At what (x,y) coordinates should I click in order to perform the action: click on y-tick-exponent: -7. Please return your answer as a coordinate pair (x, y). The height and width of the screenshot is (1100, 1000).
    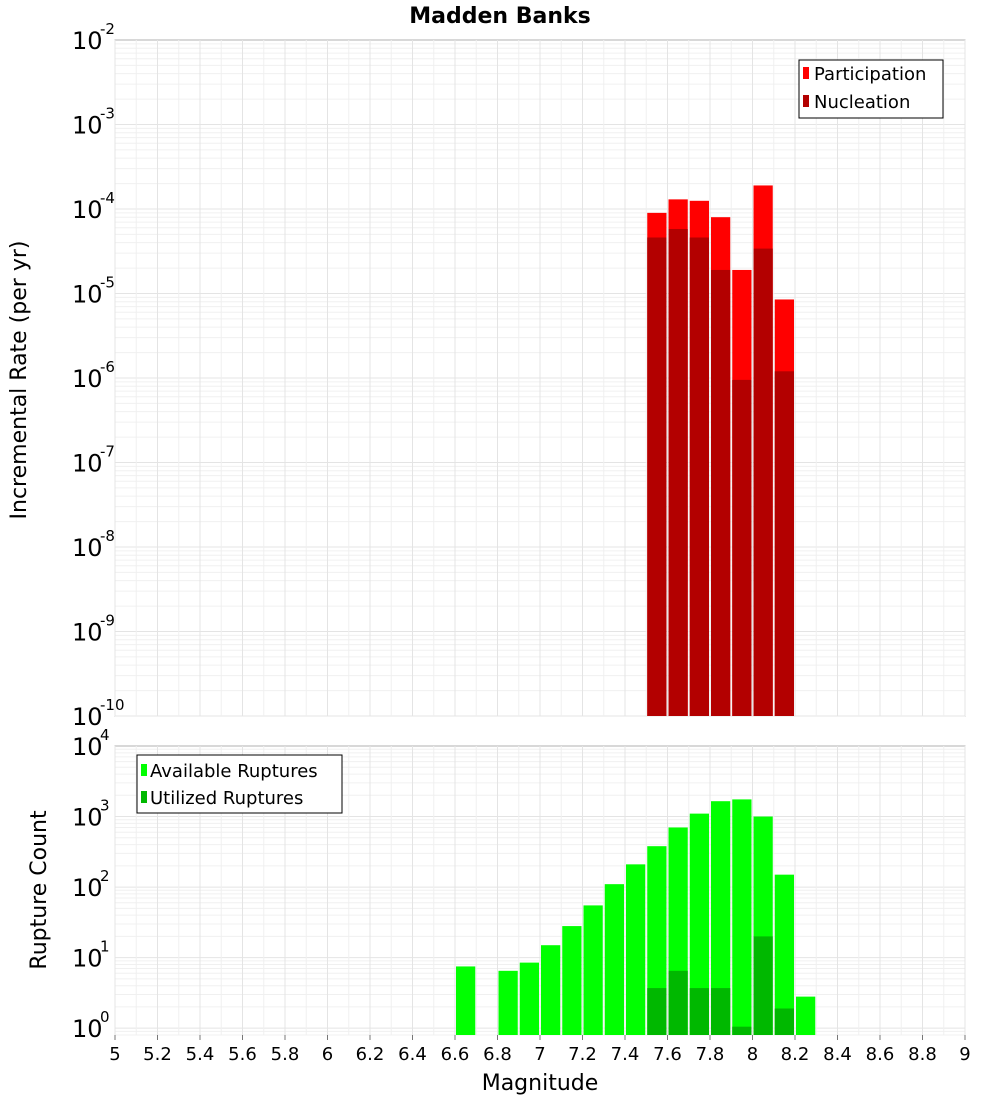
    Looking at the image, I should click on (107, 452).